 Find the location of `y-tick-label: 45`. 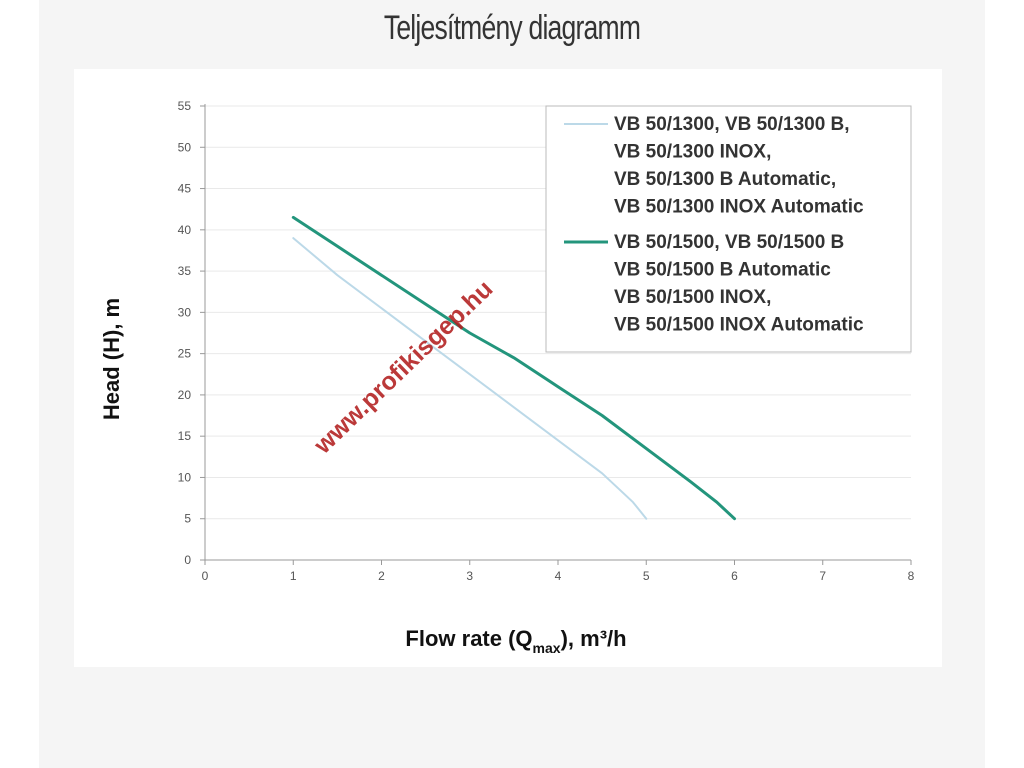

y-tick-label: 45 is located at coordinates (185, 189).